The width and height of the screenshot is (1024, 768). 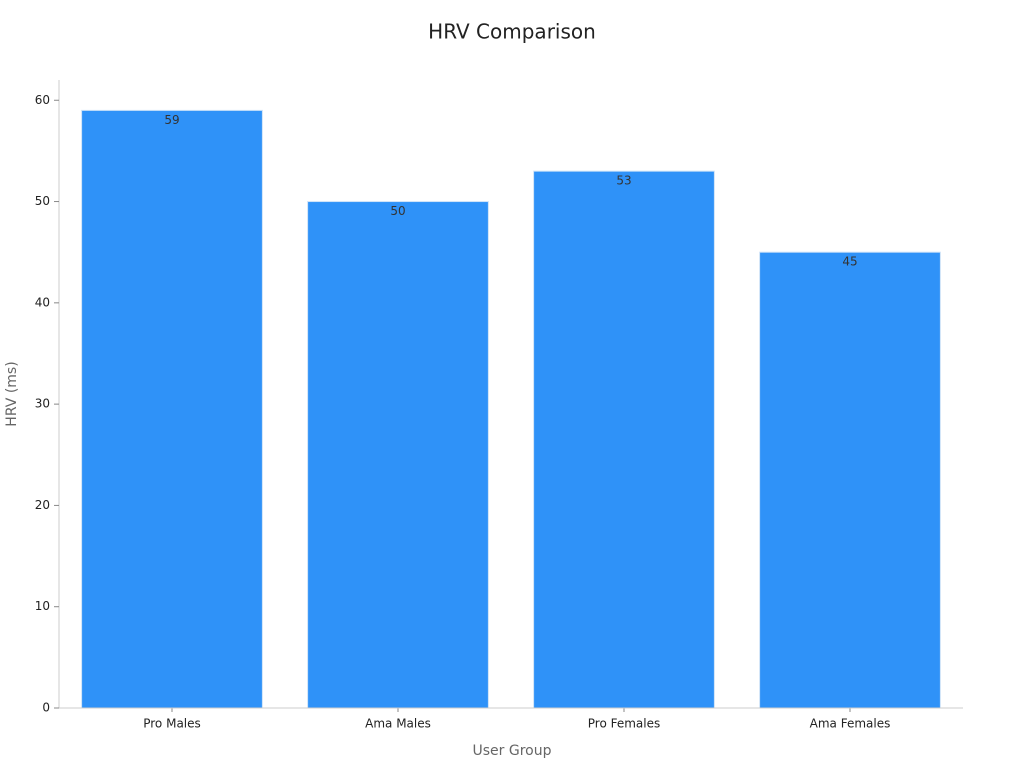 What do you see at coordinates (42, 505) in the screenshot?
I see `y-tick-label: 20` at bounding box center [42, 505].